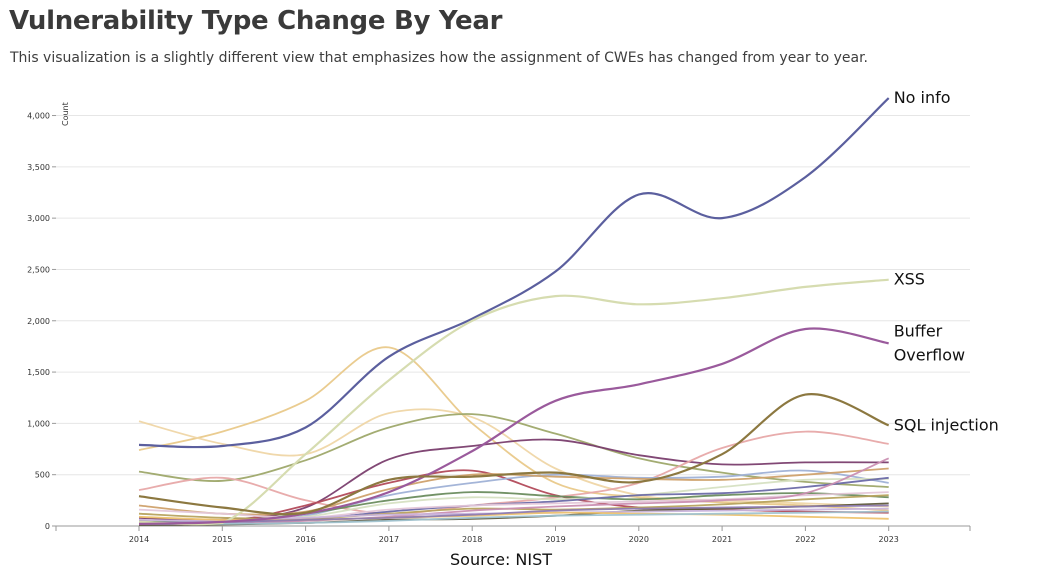 This screenshot has width=1054, height=584. Describe the element at coordinates (256, 21) in the screenshot. I see `page-title: Vulnerability Type Change By Year` at that location.